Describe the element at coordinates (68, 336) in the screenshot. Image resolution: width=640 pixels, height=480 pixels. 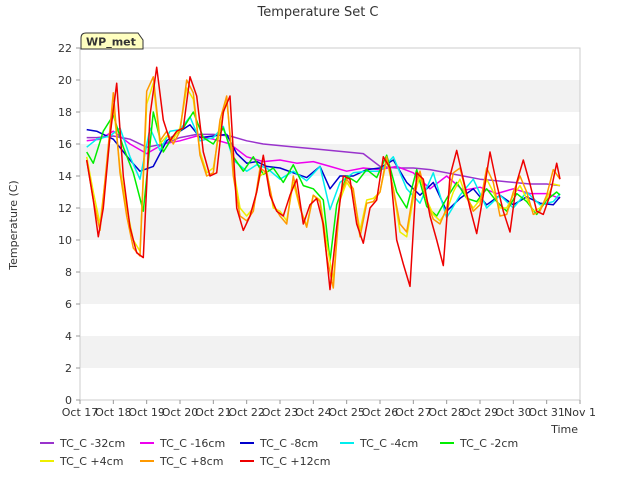
I see `y-tick-label: 4` at that location.